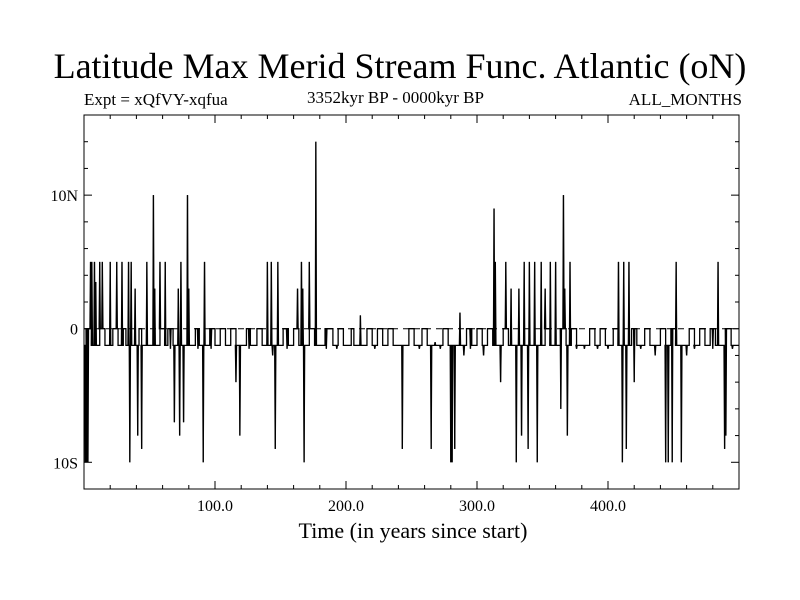 This screenshot has width=800, height=600. I want to click on x-tick-label: 300.0, so click(477, 506).